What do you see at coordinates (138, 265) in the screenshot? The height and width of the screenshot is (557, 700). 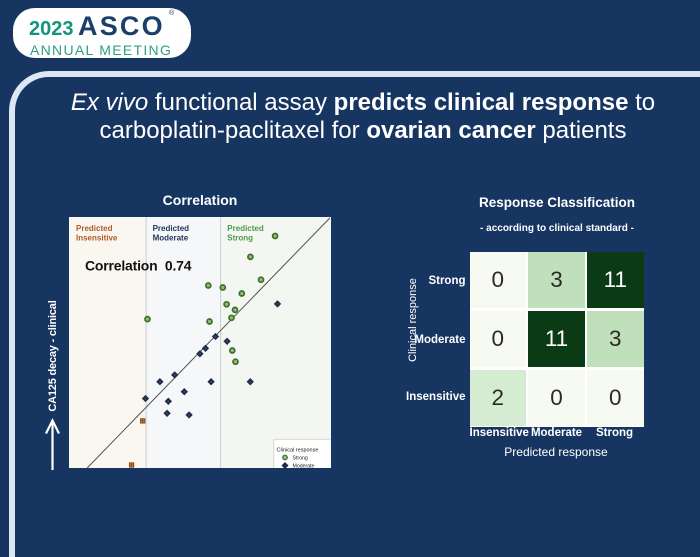 I see `svg-text: Correlation 0.74` at bounding box center [138, 265].